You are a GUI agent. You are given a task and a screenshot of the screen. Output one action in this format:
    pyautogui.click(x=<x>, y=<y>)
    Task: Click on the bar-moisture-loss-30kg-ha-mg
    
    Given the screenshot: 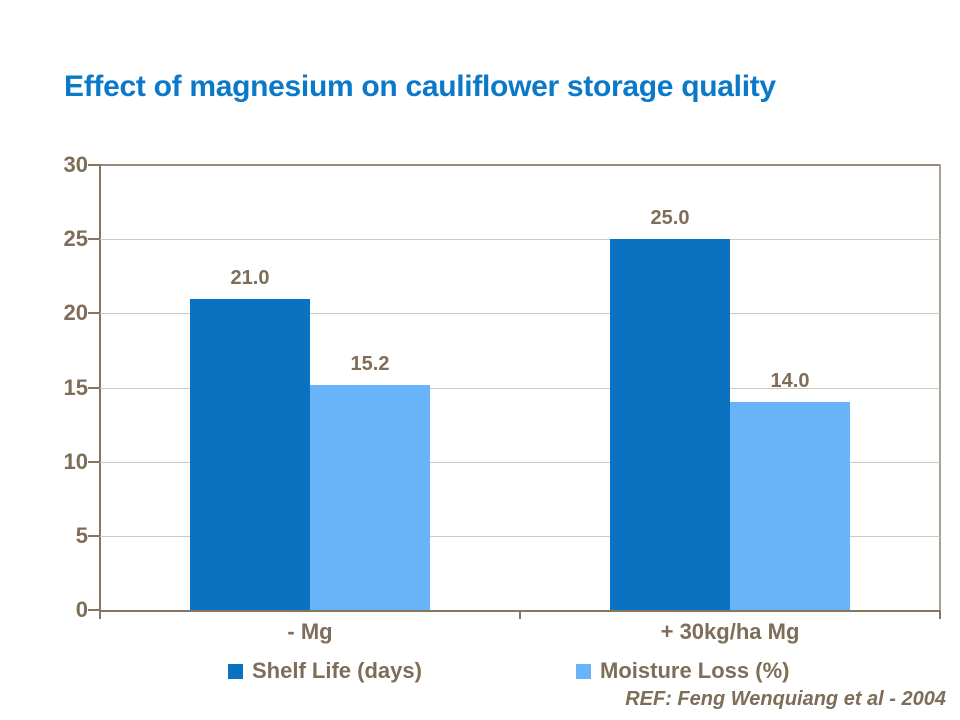 What is the action you would take?
    pyautogui.click(x=790, y=506)
    